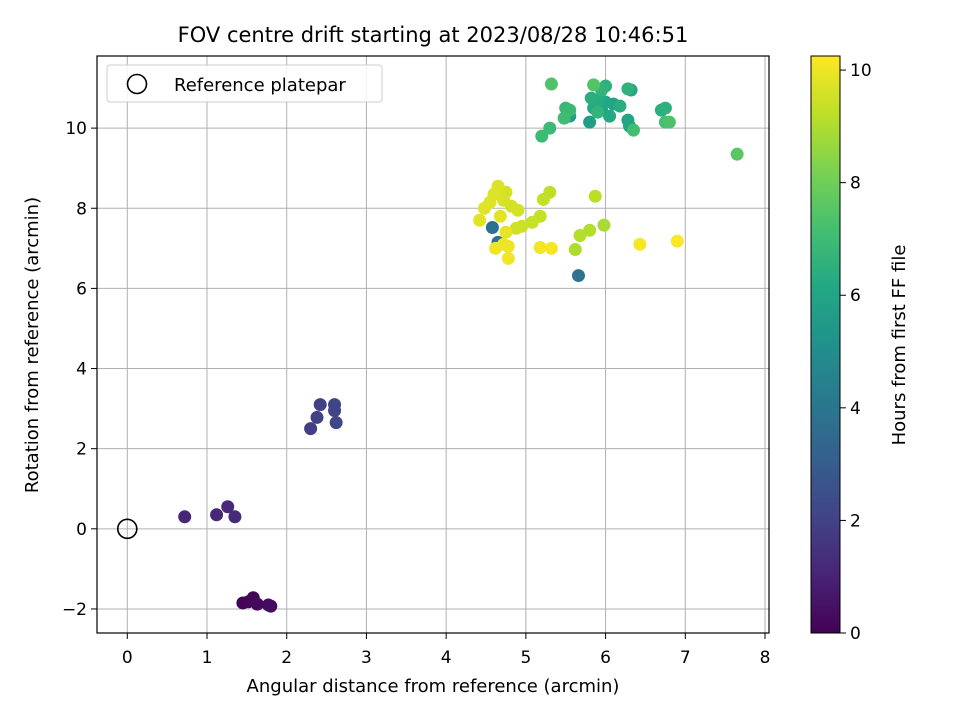  Describe the element at coordinates (207, 658) in the screenshot. I see `x-tick-label: 1` at that location.